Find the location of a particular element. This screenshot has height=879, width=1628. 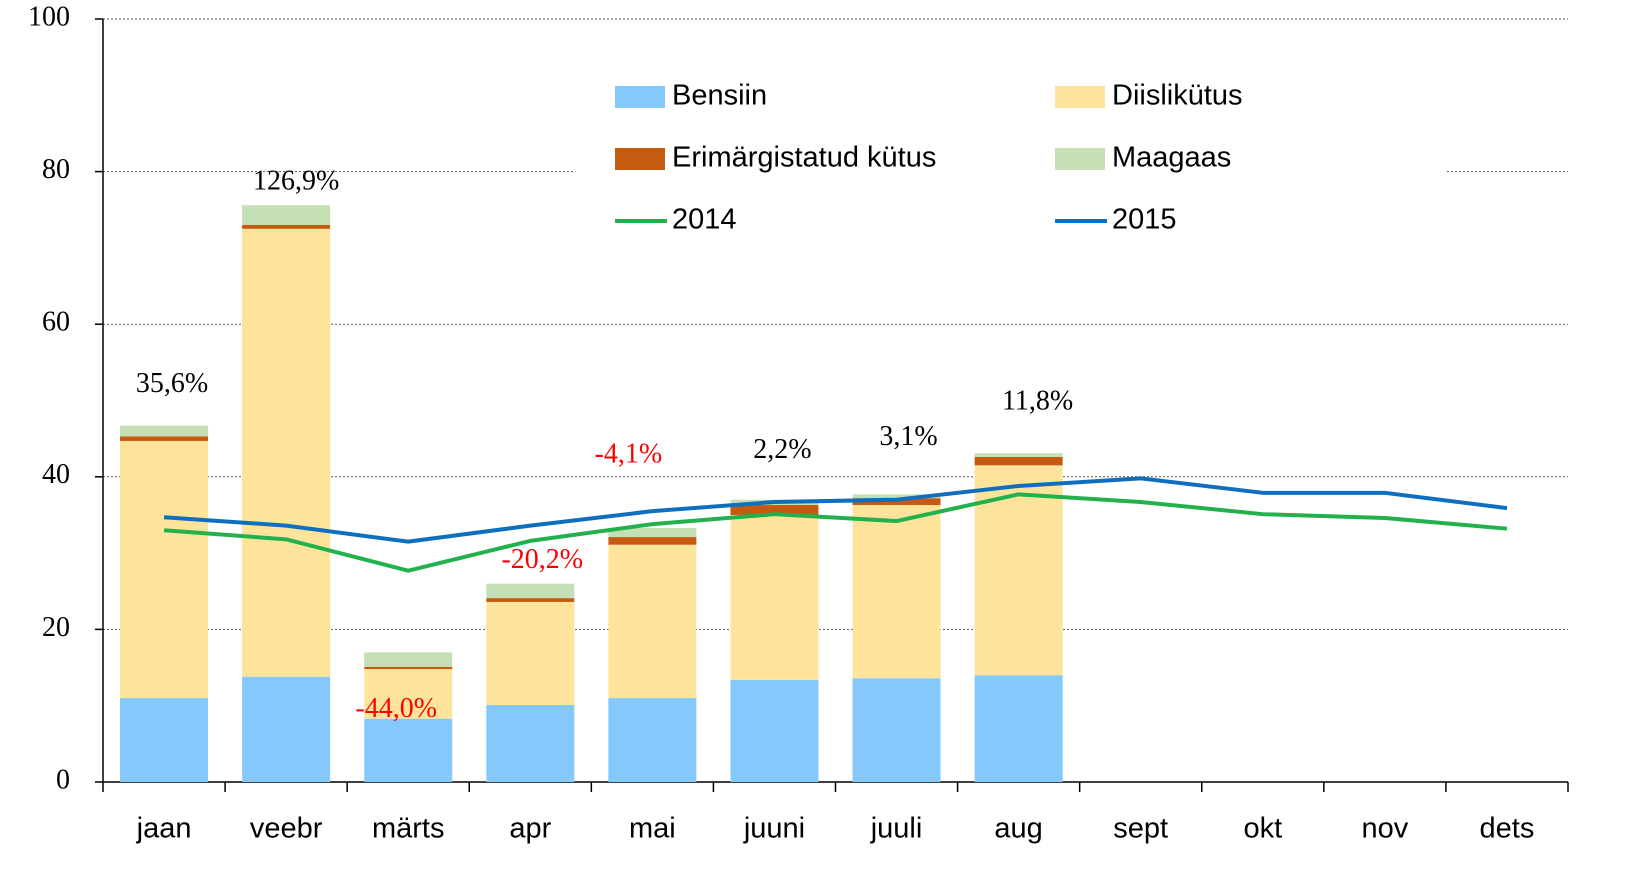

annotation: -44,0% is located at coordinates (396, 708).